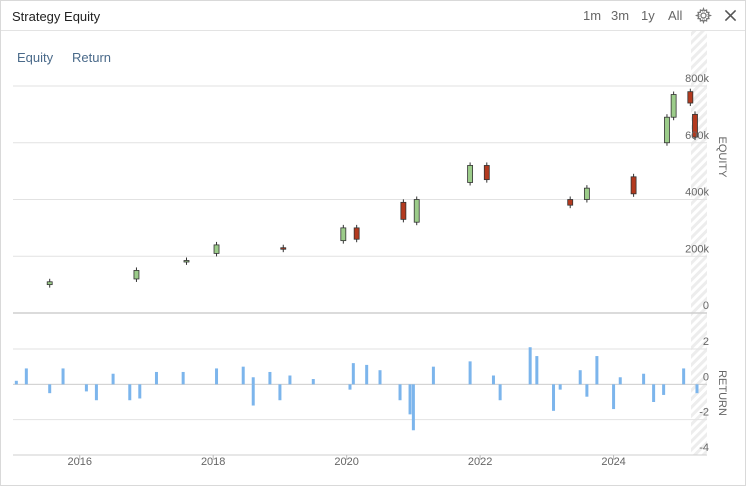 Image resolution: width=746 pixels, height=488 pixels. I want to click on equity-tick-label: 600k, so click(697, 136).